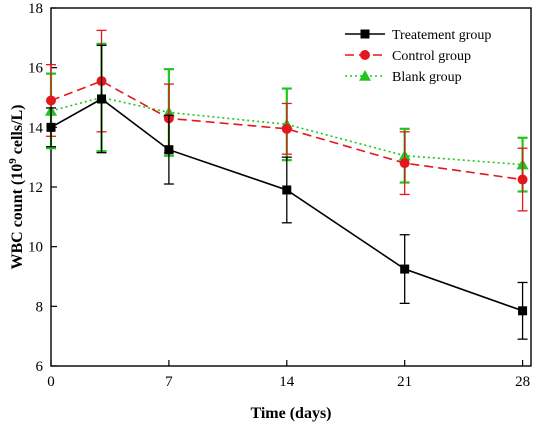 The width and height of the screenshot is (540, 429). I want to click on x-tick-label: 0, so click(51, 382).